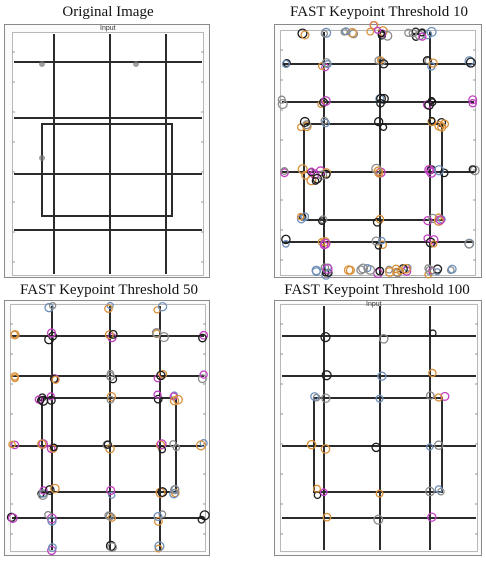 The height and width of the screenshot is (562, 486). I want to click on inner-rectangle, so click(378, 445).